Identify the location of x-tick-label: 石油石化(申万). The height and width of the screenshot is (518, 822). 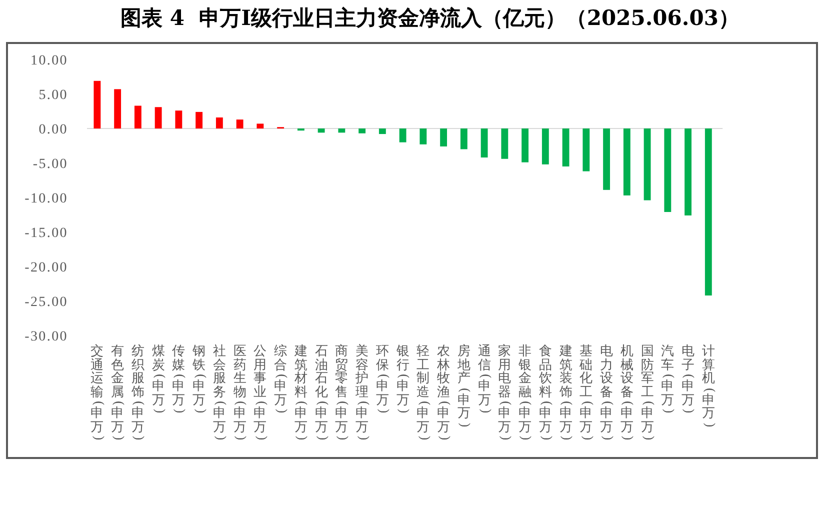
(322, 392).